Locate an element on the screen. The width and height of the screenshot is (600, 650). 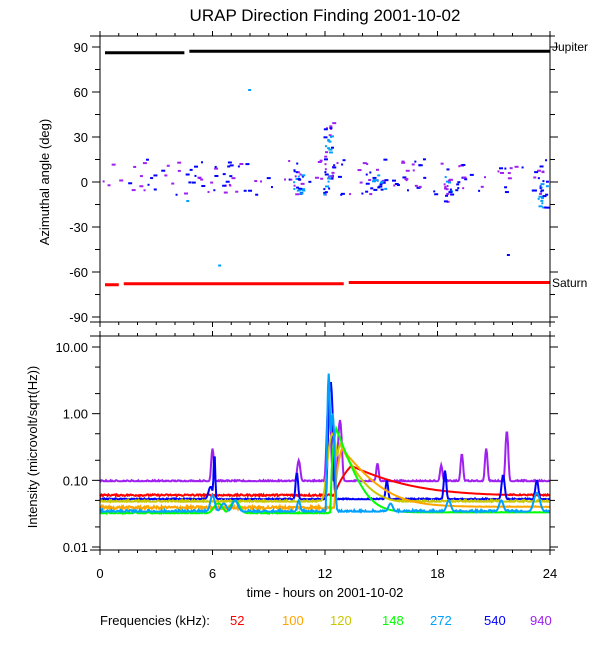
intensity-tick-label: 1.00 is located at coordinates (75, 414).